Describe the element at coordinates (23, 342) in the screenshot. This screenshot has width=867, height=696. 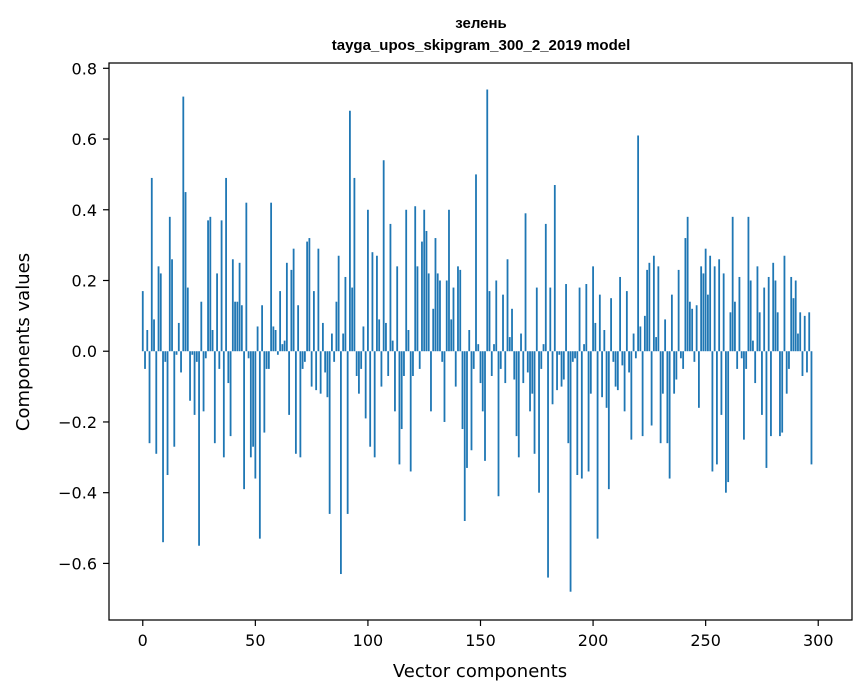
I see `y-axis-label: Components values` at that location.